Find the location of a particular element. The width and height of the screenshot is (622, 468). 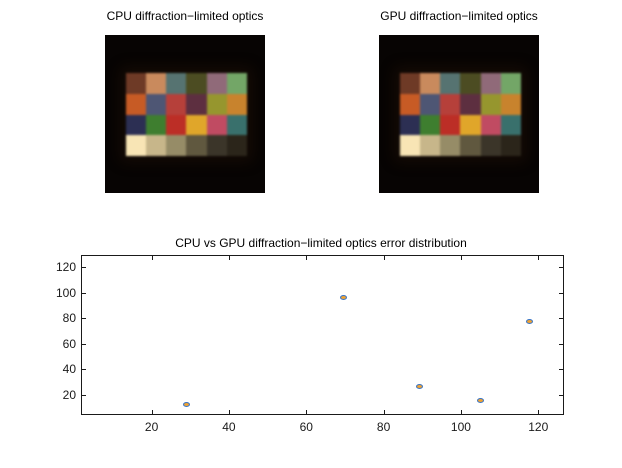

x-tick-label: 60 is located at coordinates (306, 427).